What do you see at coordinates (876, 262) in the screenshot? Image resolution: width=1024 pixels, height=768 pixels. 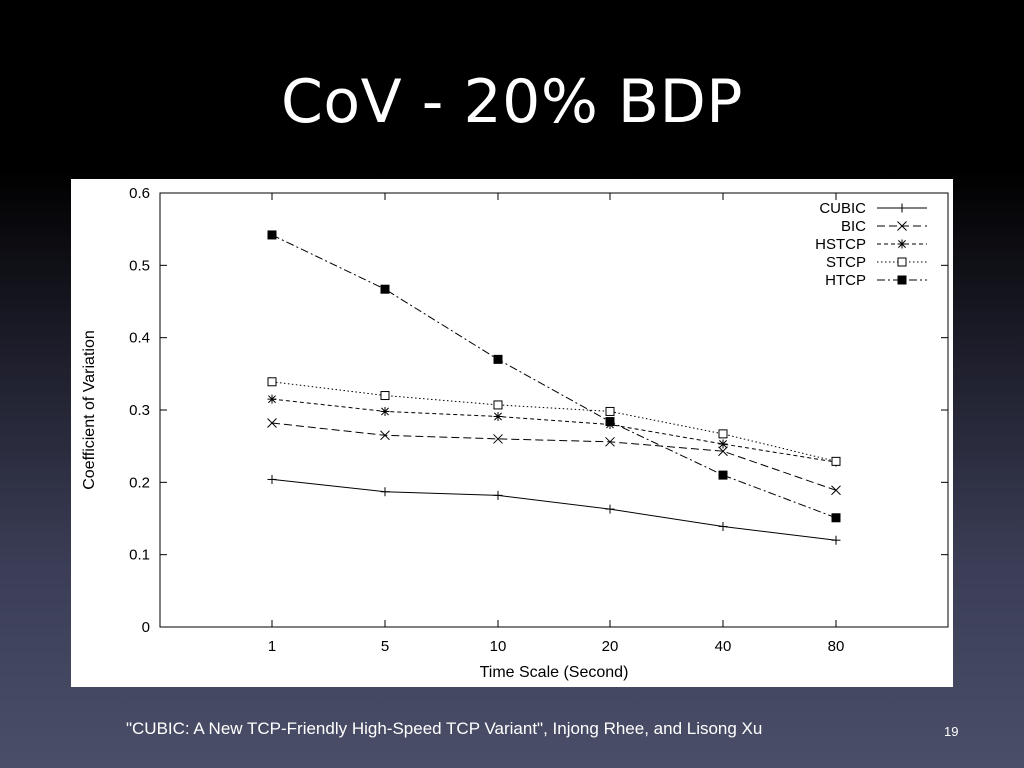 I see `legend-item-stcp: STCP` at bounding box center [876, 262].